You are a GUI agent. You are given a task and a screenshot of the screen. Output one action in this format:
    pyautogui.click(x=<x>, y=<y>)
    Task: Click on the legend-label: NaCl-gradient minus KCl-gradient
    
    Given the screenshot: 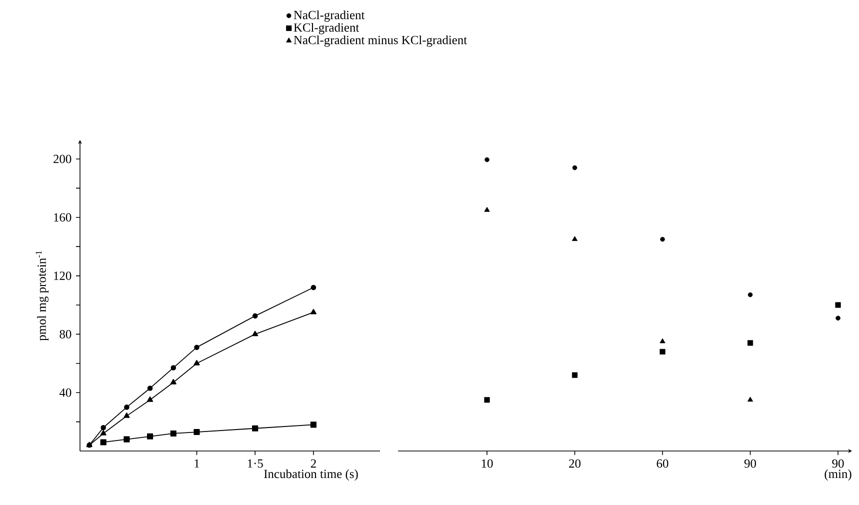 What is the action you would take?
    pyautogui.click(x=381, y=41)
    